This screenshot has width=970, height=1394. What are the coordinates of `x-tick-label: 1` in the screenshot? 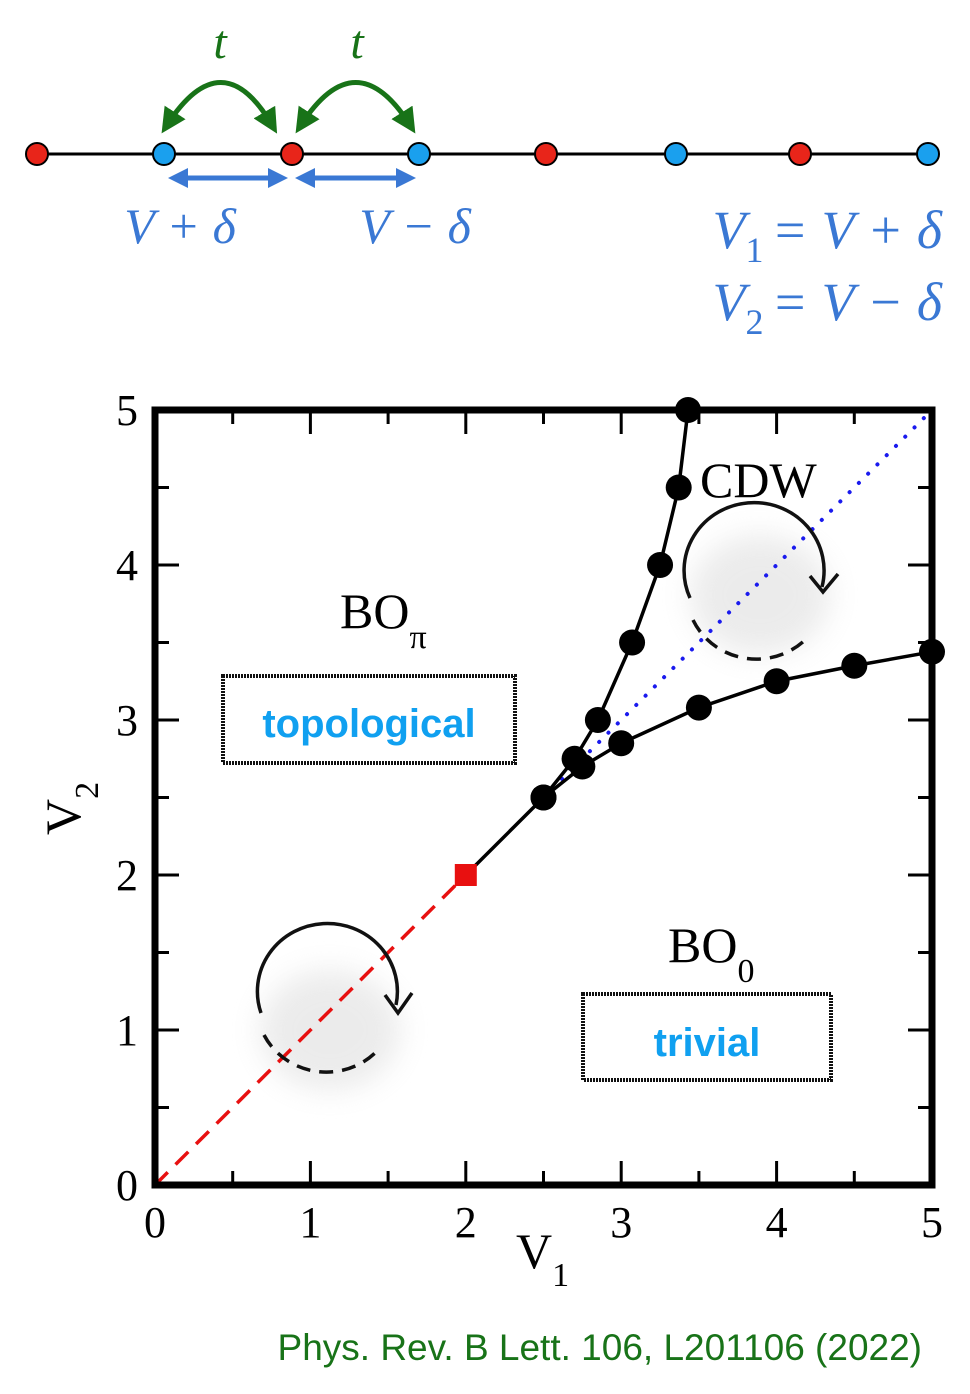 It's located at (310, 1222).